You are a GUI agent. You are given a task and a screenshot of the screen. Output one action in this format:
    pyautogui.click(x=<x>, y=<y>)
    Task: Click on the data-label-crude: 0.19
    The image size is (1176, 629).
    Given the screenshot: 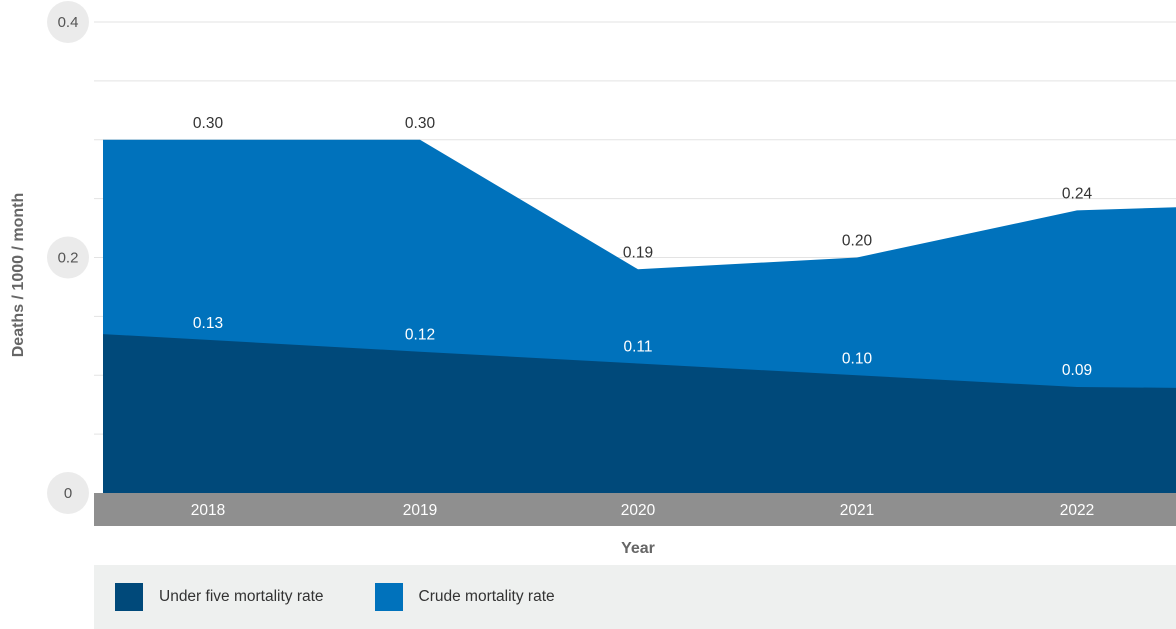 What is the action you would take?
    pyautogui.click(x=638, y=252)
    